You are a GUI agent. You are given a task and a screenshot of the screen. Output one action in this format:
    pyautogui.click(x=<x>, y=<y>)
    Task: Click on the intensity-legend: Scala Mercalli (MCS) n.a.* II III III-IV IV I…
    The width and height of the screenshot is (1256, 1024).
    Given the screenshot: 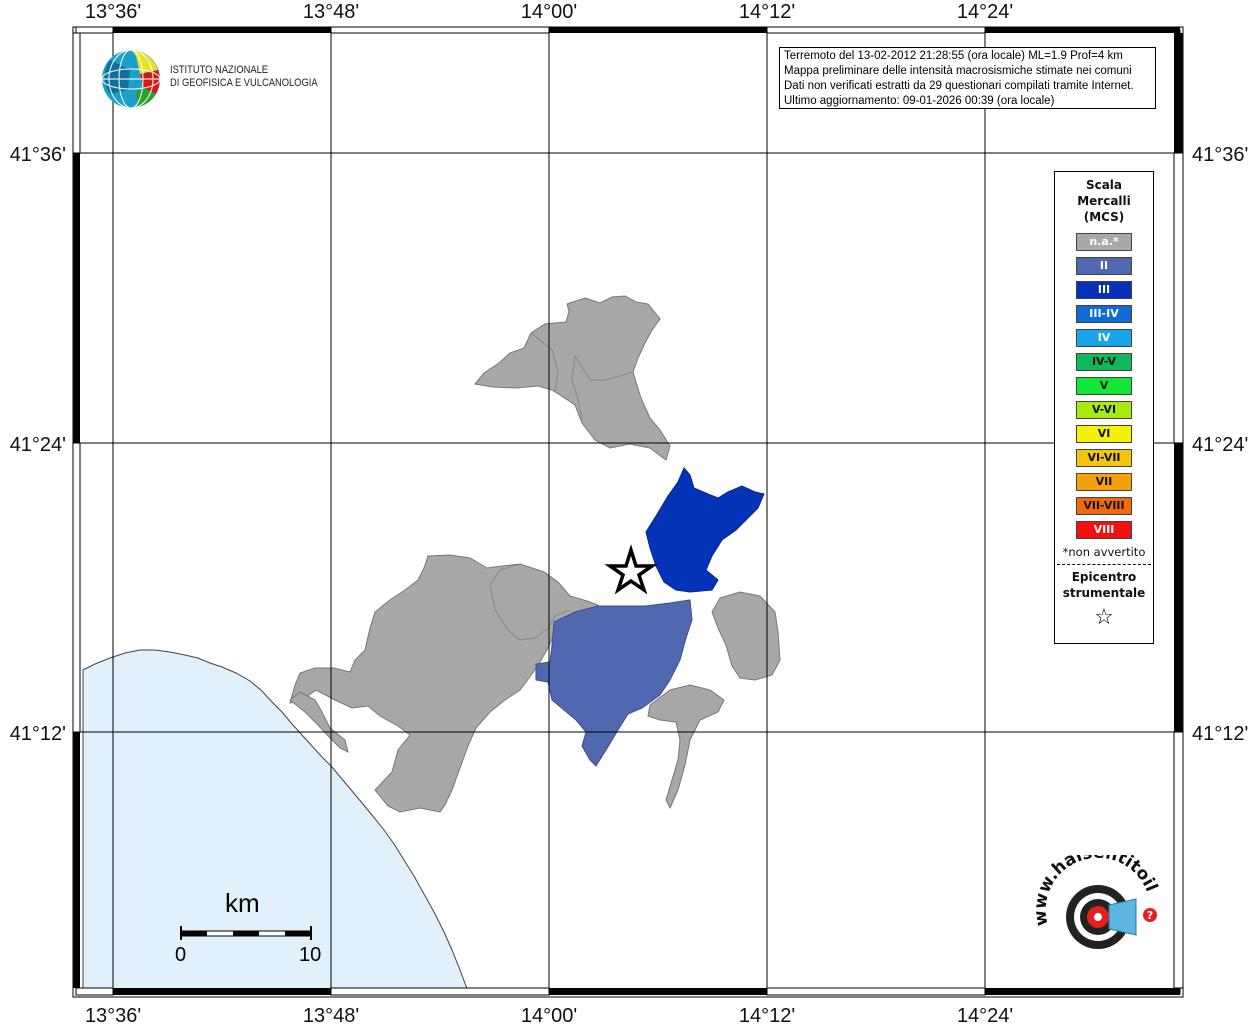 What is the action you would take?
    pyautogui.click(x=1104, y=407)
    